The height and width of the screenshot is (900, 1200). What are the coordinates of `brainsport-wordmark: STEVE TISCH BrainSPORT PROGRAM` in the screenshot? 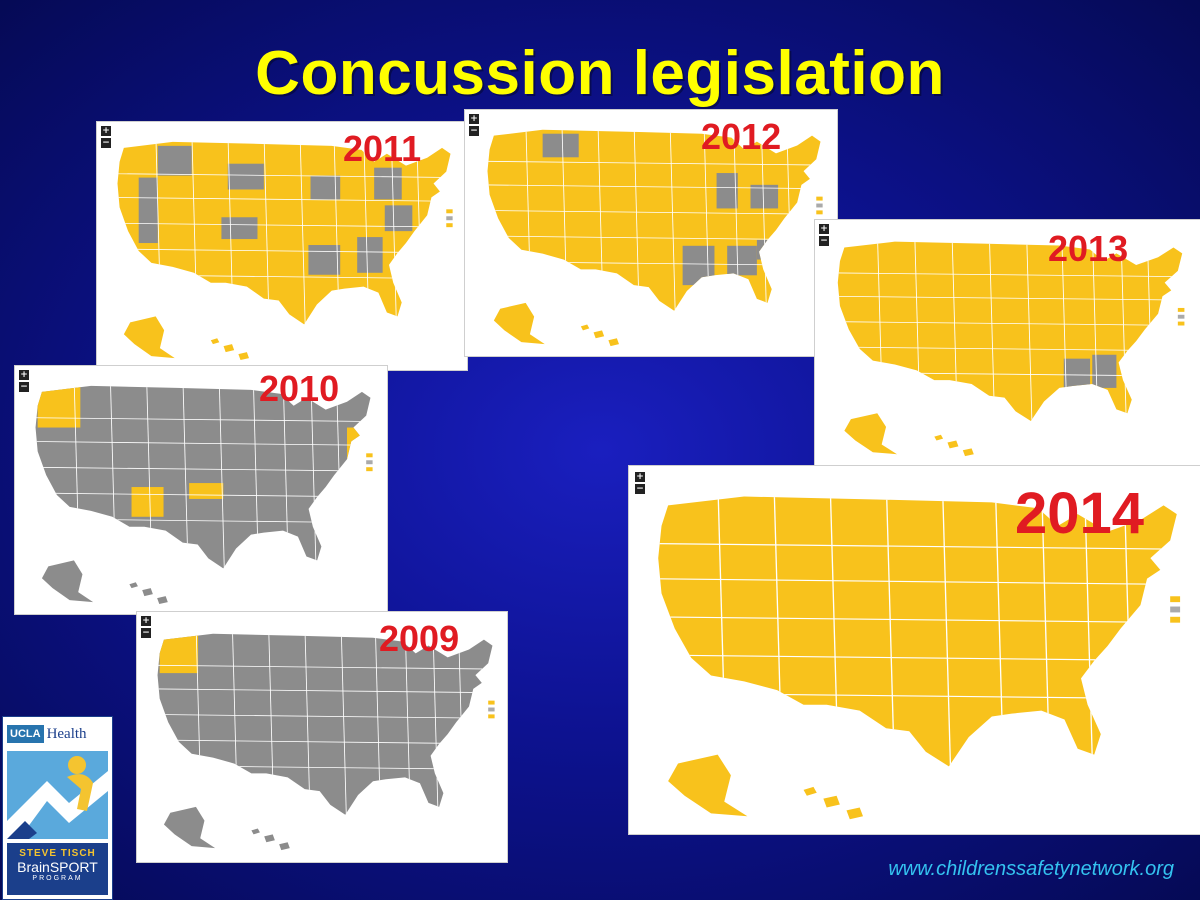 It's located at (57, 869).